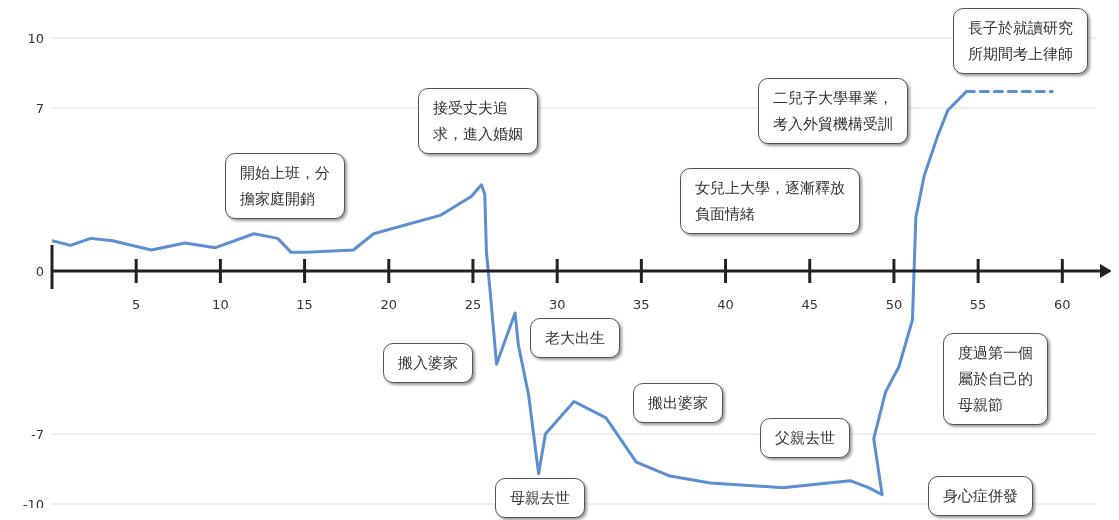 This screenshot has height=520, width=1119. I want to click on x-tick-label: 30, so click(557, 304).